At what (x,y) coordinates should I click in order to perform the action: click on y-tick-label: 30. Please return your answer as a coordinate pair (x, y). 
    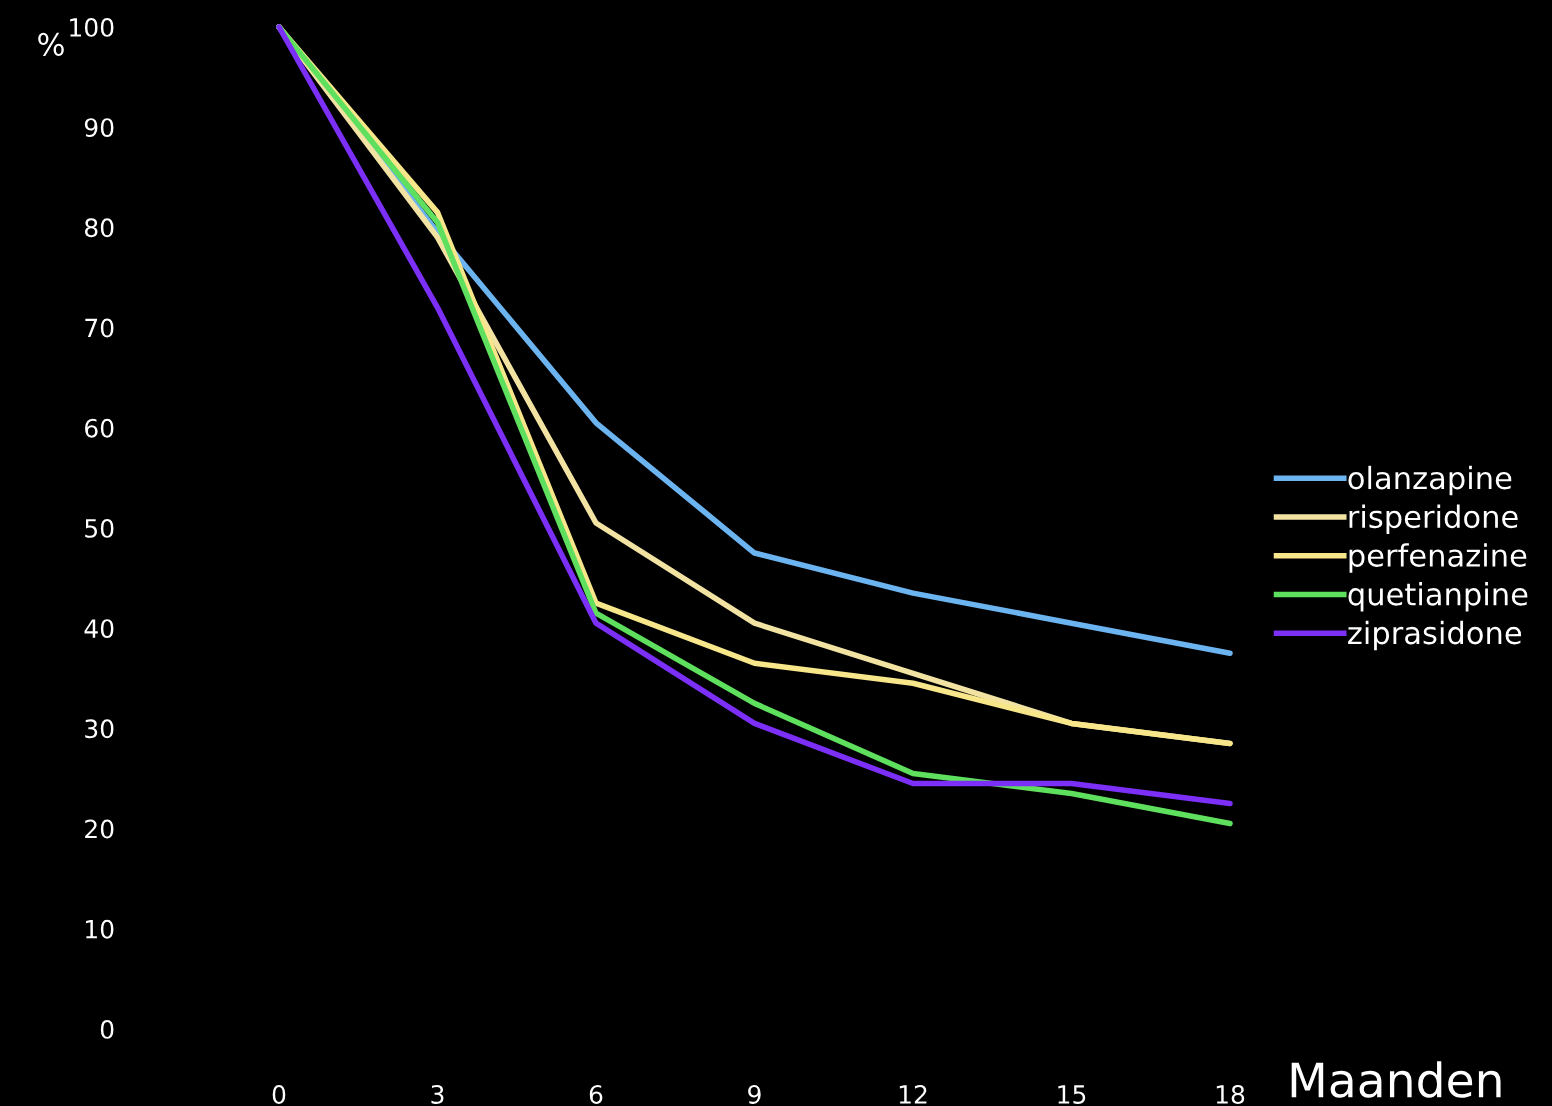
    Looking at the image, I should click on (99, 729).